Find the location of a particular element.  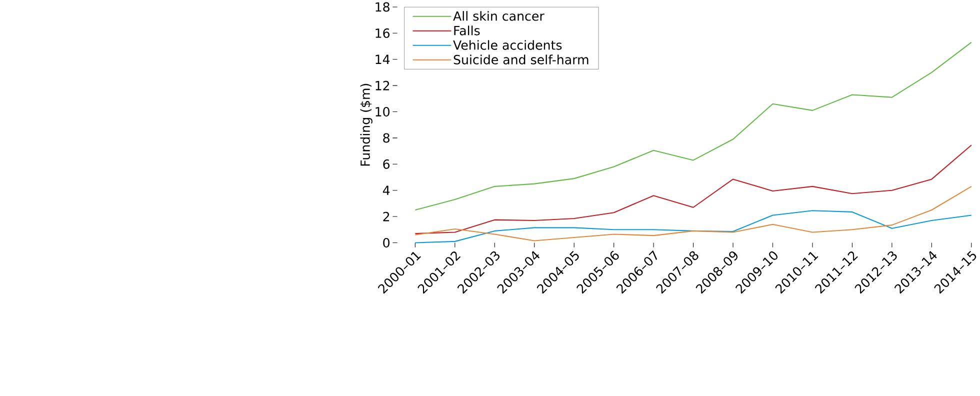

y-tick-label: 2 is located at coordinates (386, 217).